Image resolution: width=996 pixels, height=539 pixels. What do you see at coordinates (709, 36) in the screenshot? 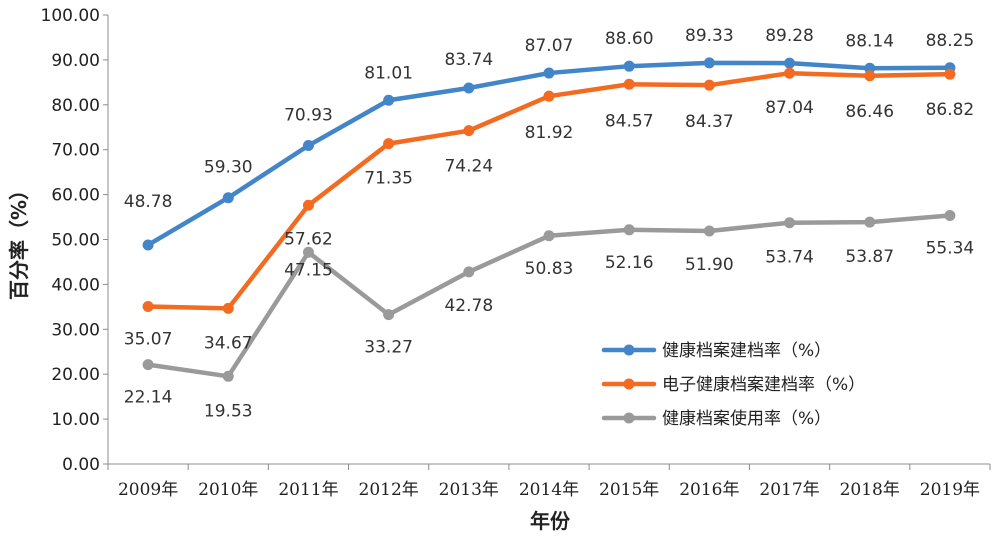
I see `data-label: 89.33` at bounding box center [709, 36].